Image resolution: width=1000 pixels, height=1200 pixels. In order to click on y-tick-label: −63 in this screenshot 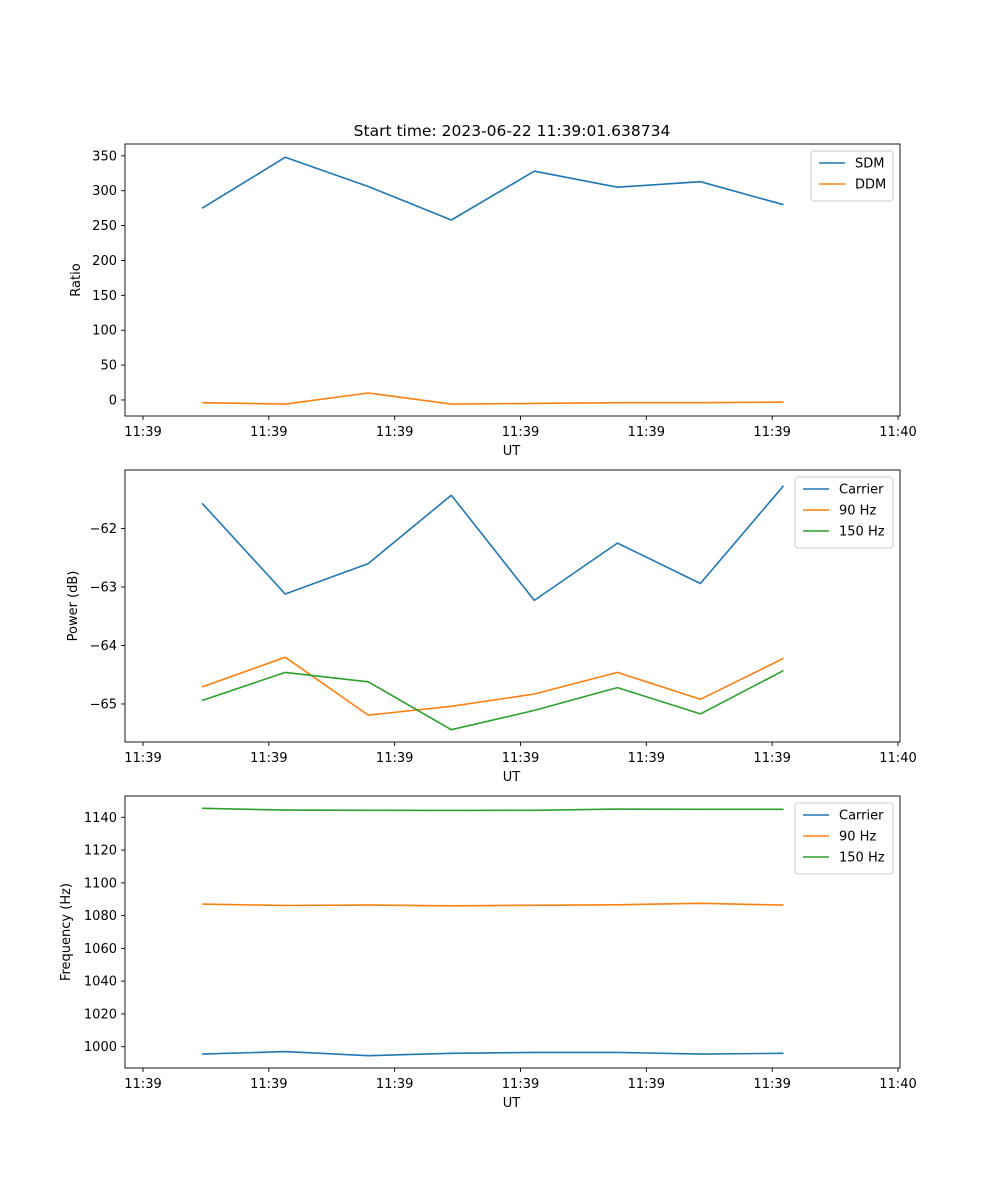, I will do `click(103, 587)`.